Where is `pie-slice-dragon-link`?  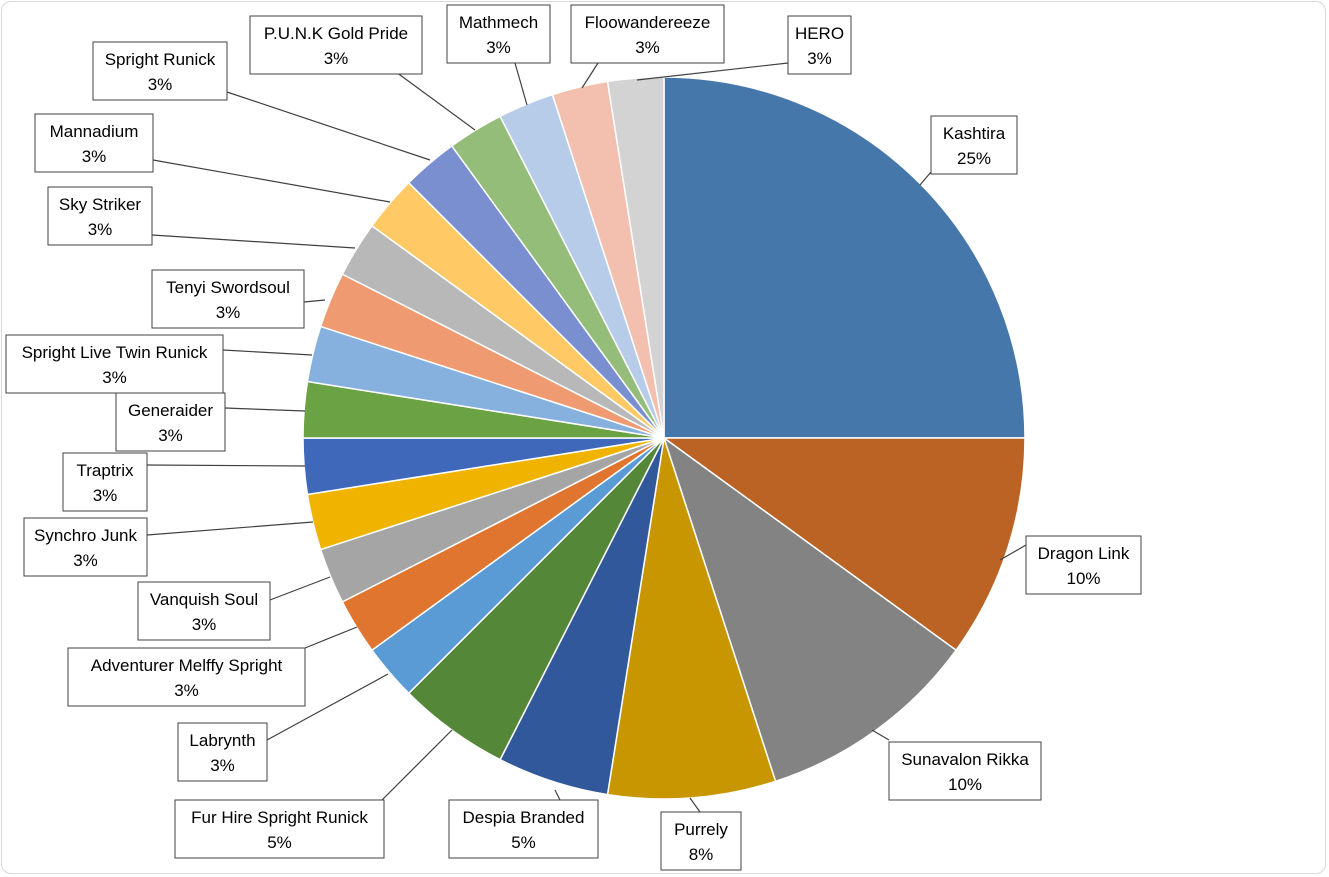 pie-slice-dragon-link is located at coordinates (843, 544).